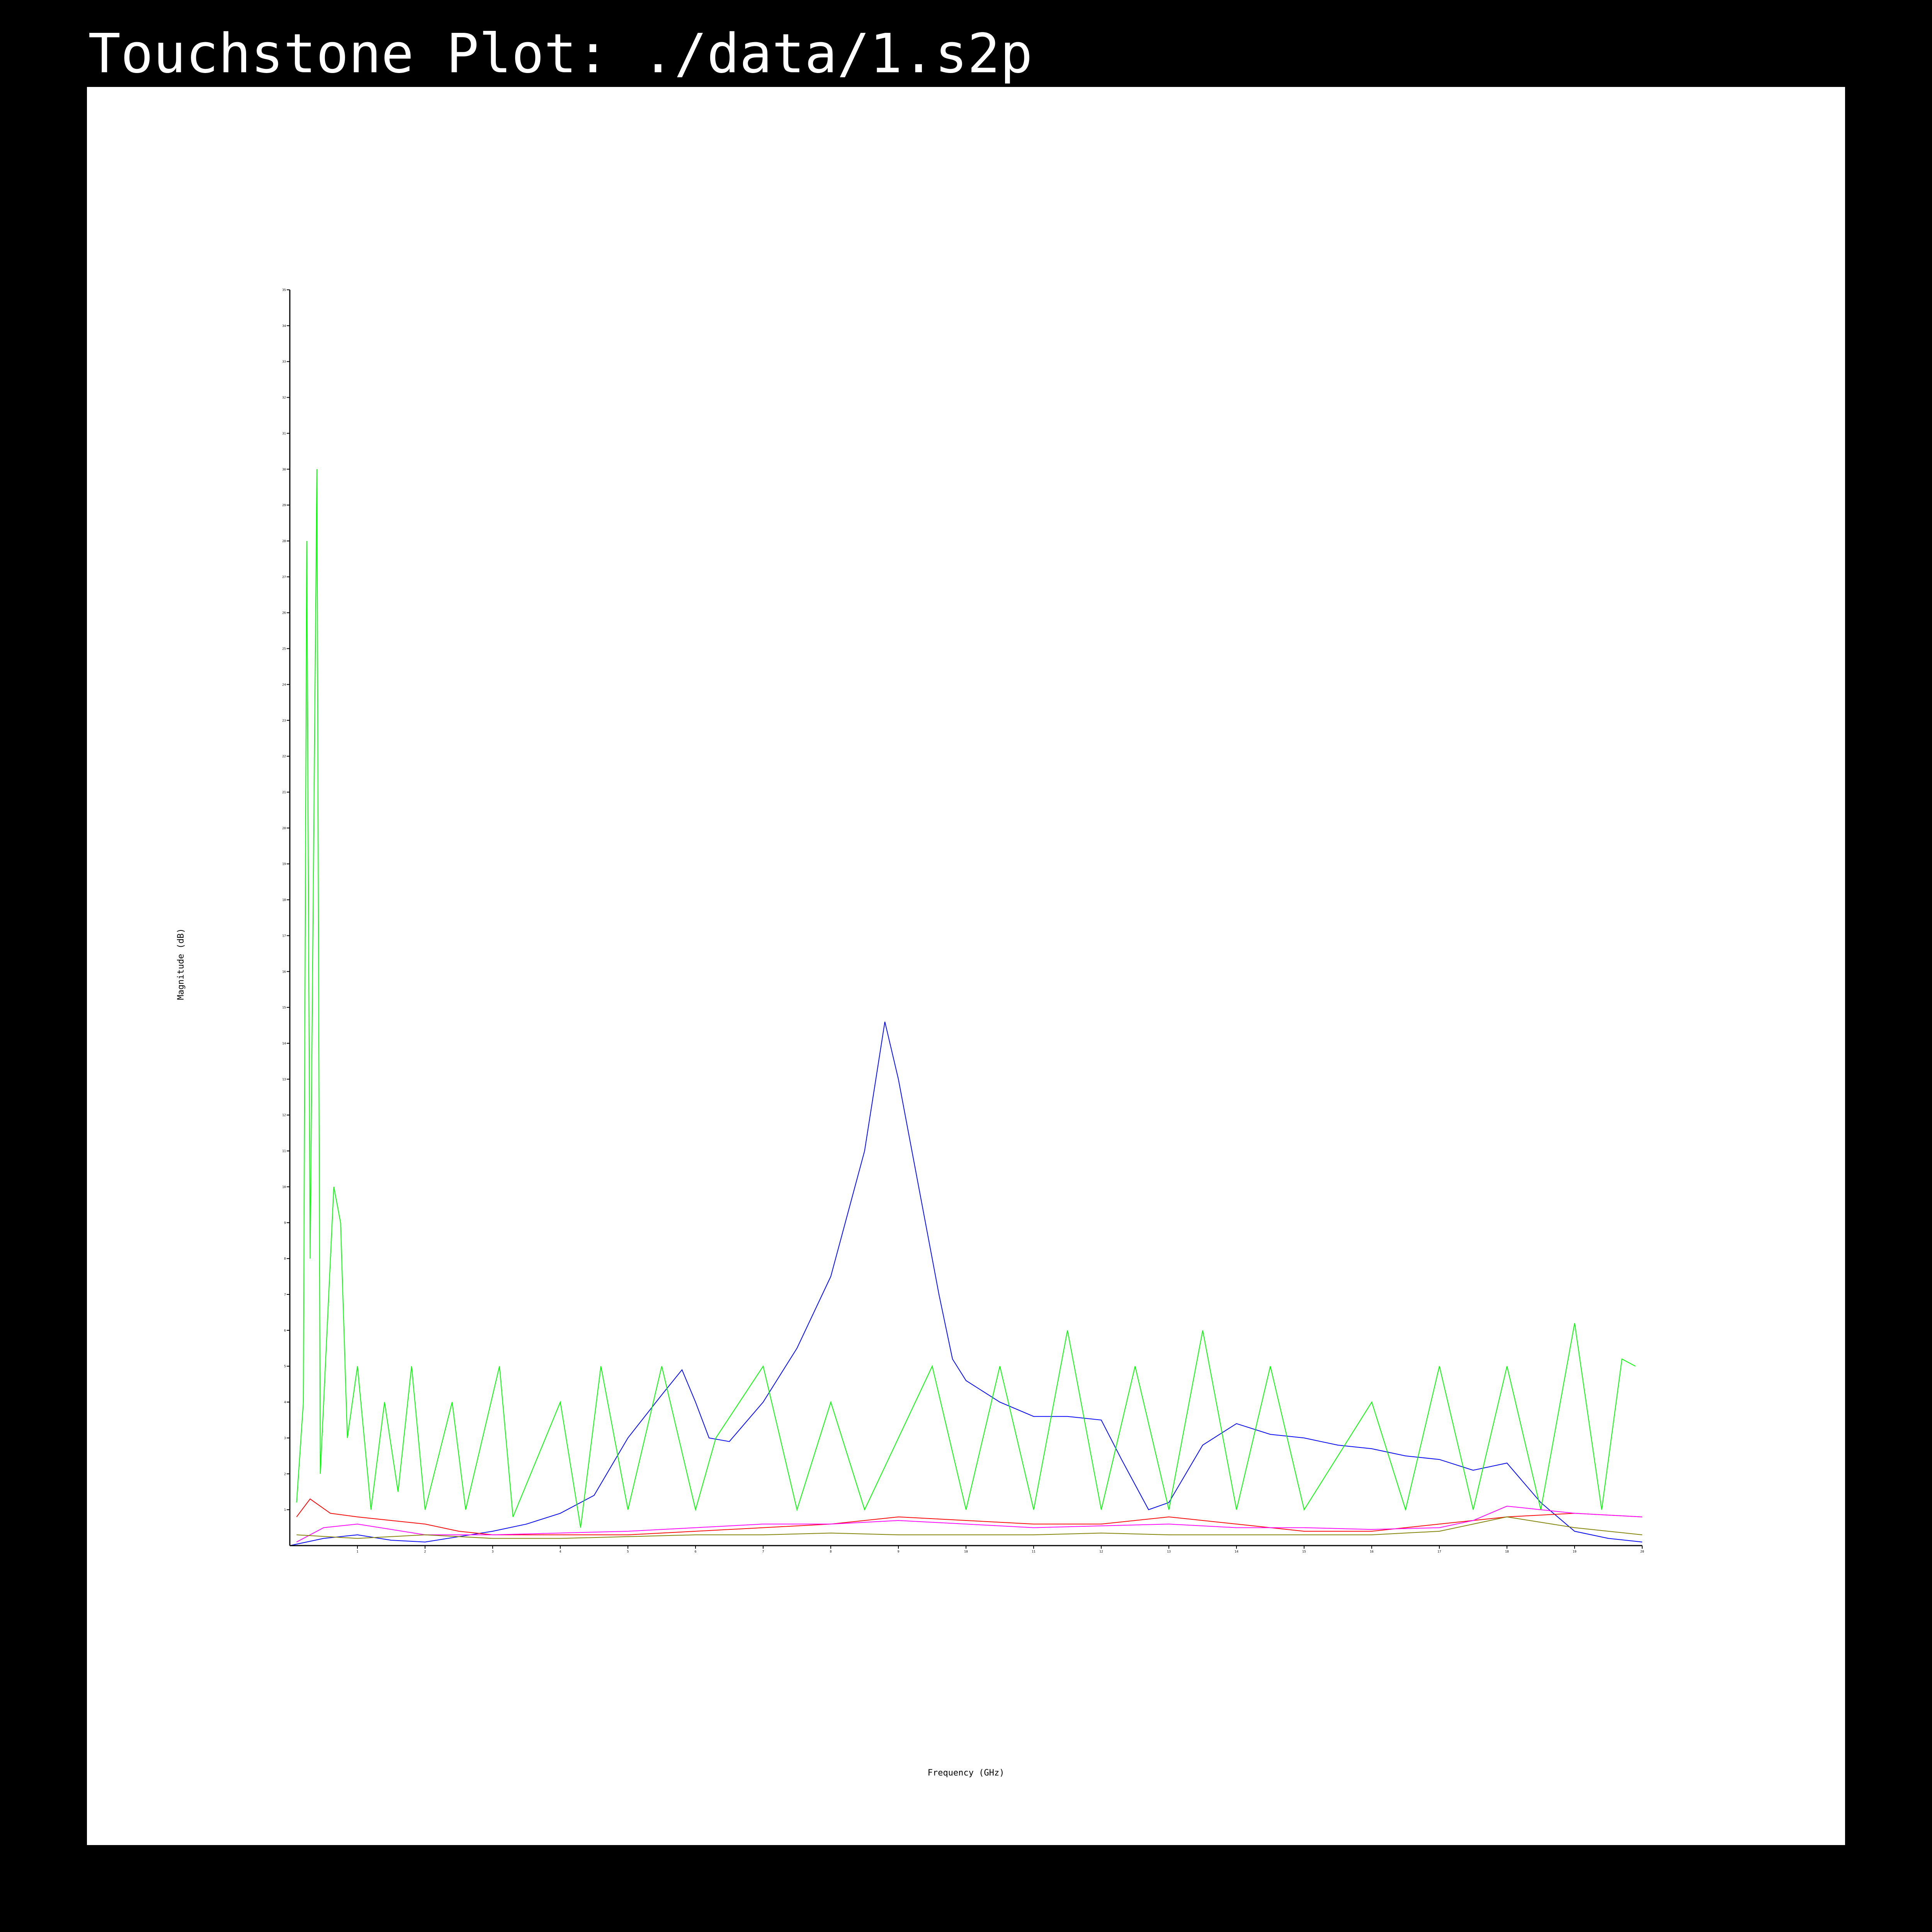 Image resolution: width=1932 pixels, height=1932 pixels. I want to click on y-tick-label: 26, so click(284, 613).